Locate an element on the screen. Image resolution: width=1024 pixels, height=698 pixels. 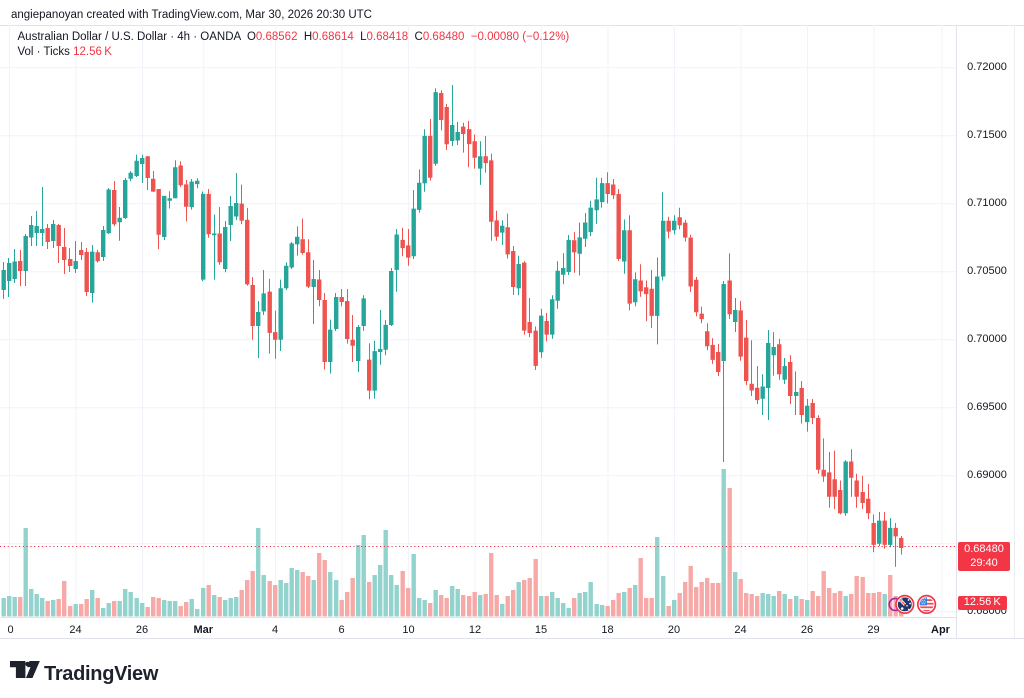
svg-text: TradingView is located at coordinates (101, 673).